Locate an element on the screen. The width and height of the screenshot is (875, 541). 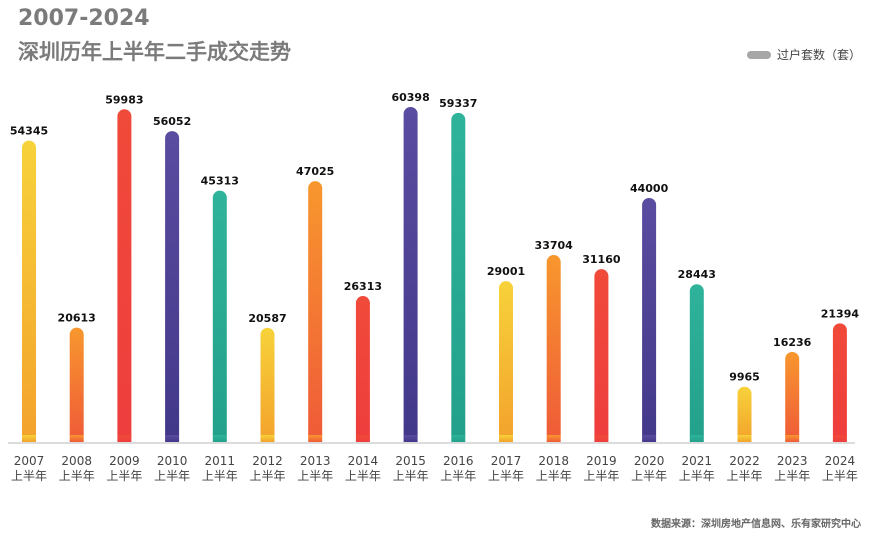
x-tick-label-2013: 2013 is located at coordinates (315, 461).